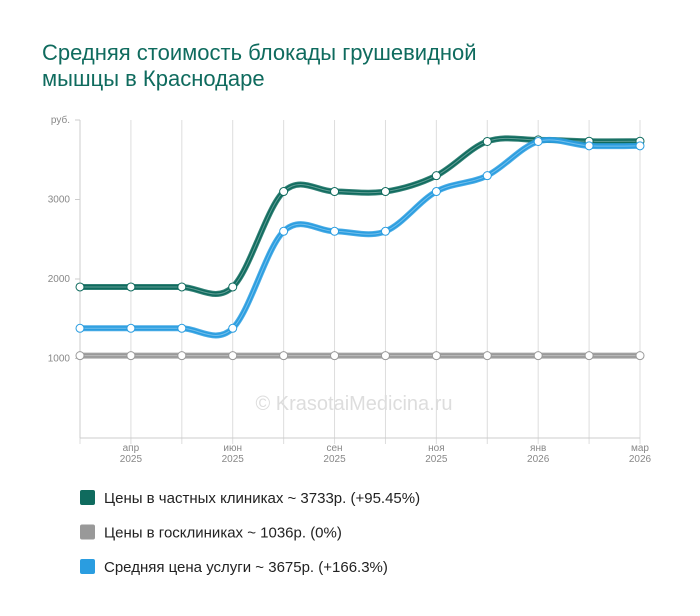 This screenshot has height=616, width=700. I want to click on x-tick-label: ноя 2025, so click(436, 454).